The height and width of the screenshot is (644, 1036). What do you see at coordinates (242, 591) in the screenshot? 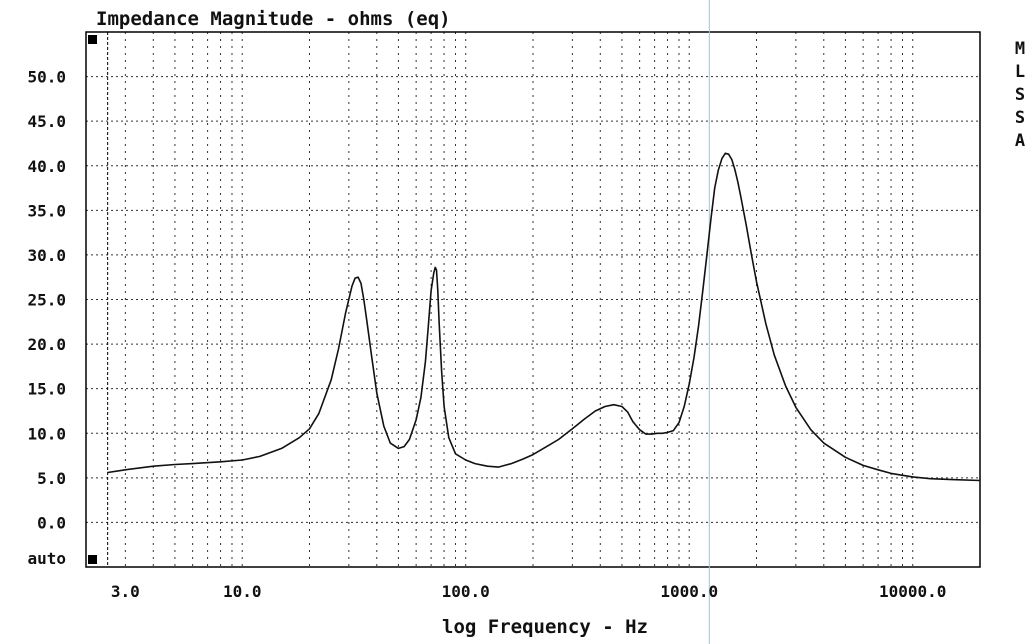
I see `x-tick-label: 10.0` at bounding box center [242, 591].